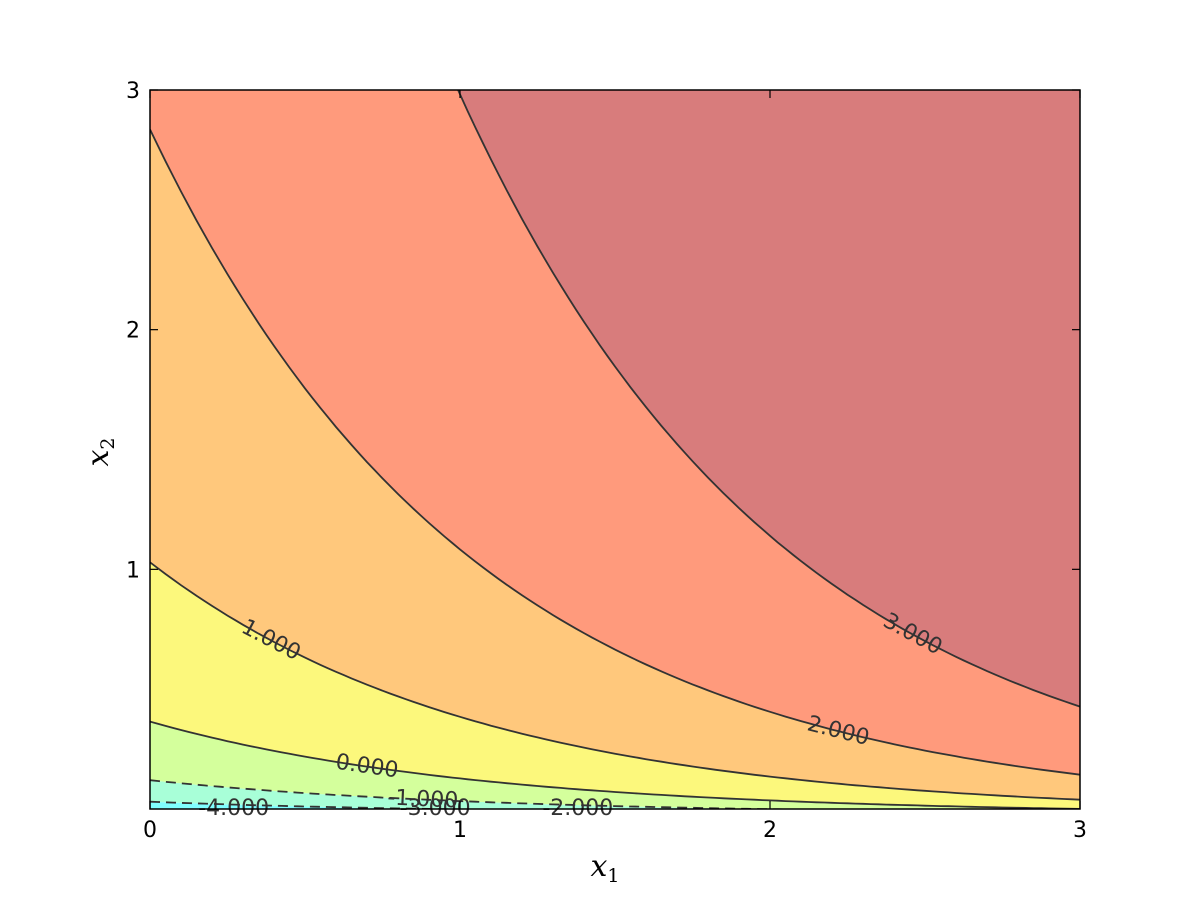 This screenshot has width=1200, height=900. What do you see at coordinates (133, 331) in the screenshot?
I see `y-tick-label: 2` at bounding box center [133, 331].